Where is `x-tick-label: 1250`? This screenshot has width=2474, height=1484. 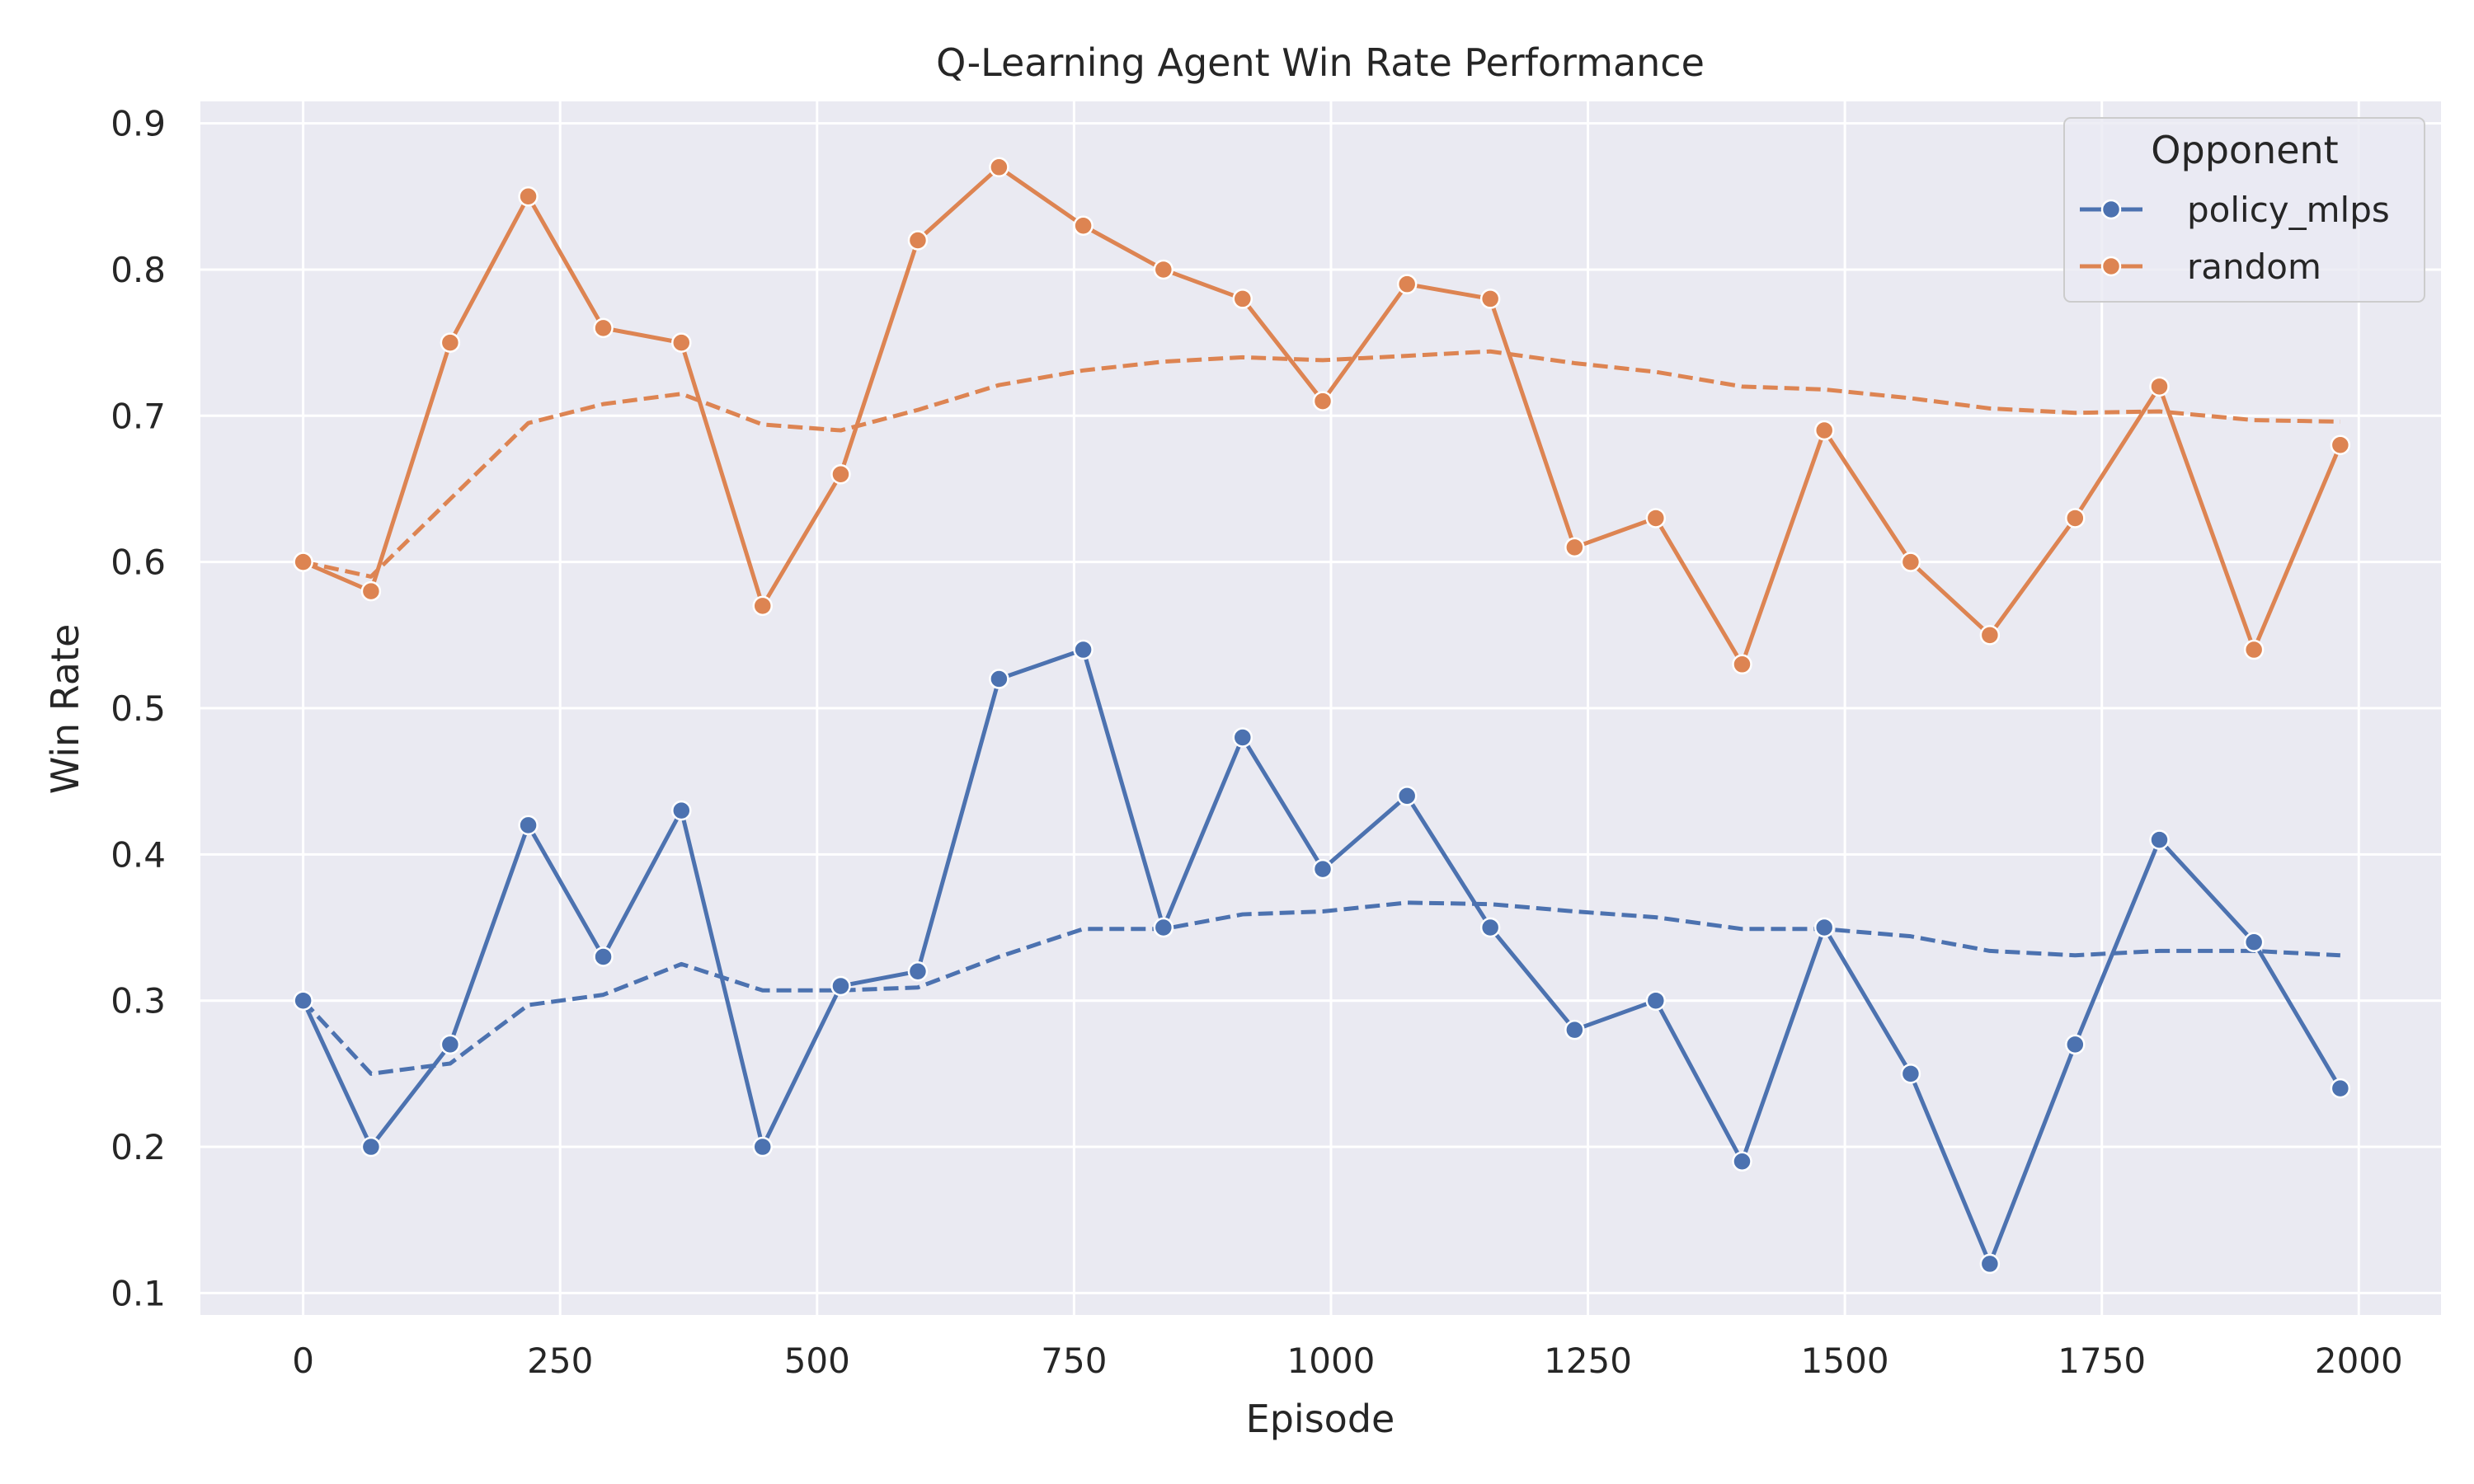
x-tick-label: 1250 is located at coordinates (1588, 1361).